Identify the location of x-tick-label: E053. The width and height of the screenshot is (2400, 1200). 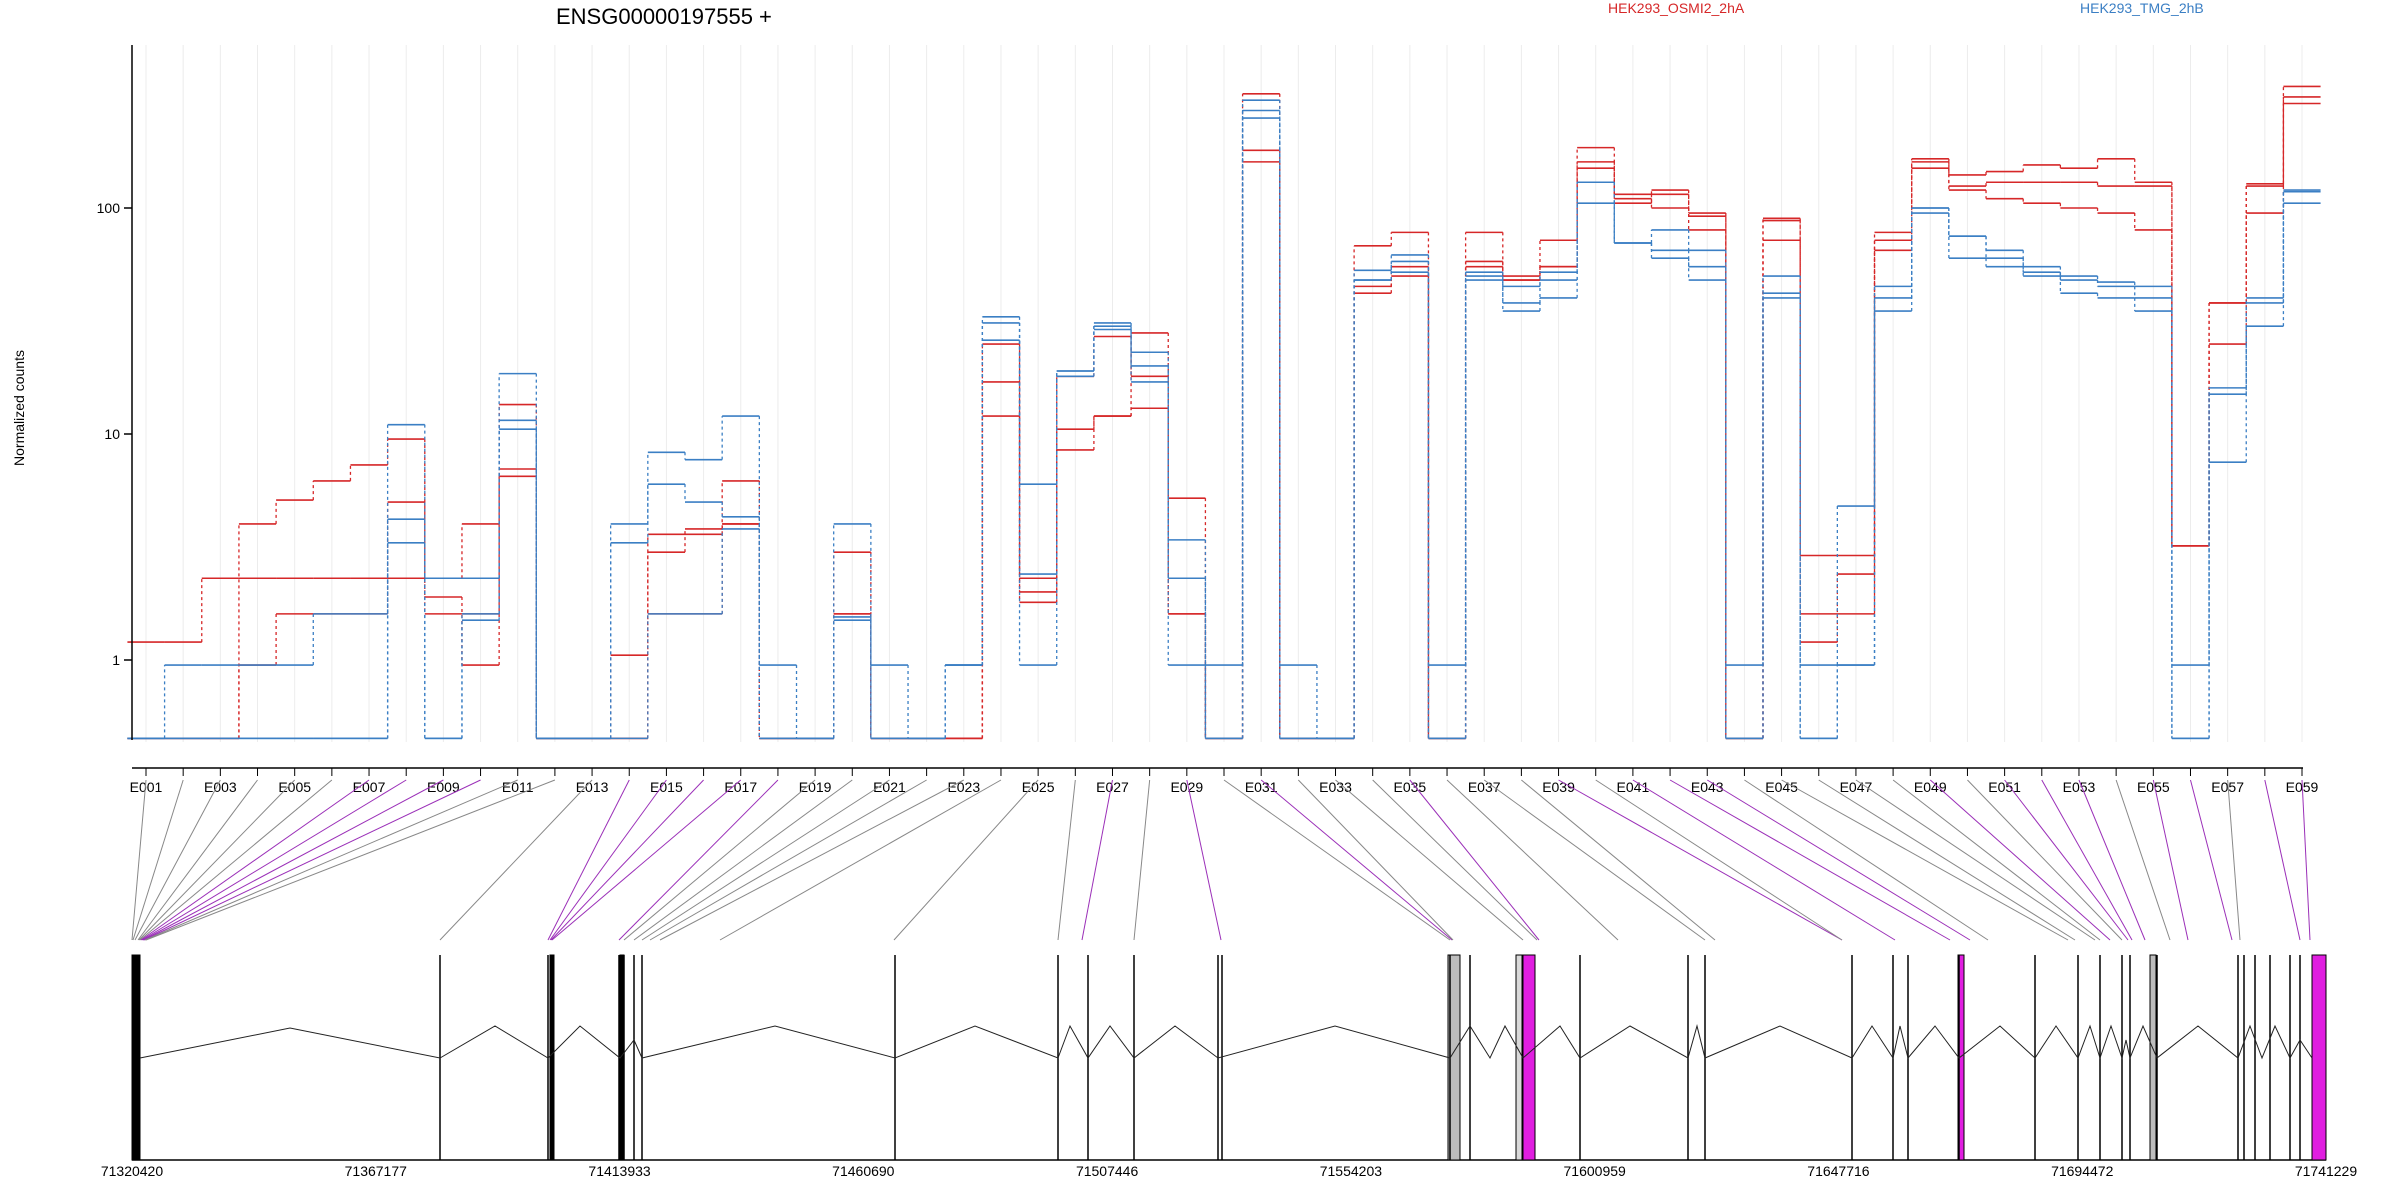
(2079, 787).